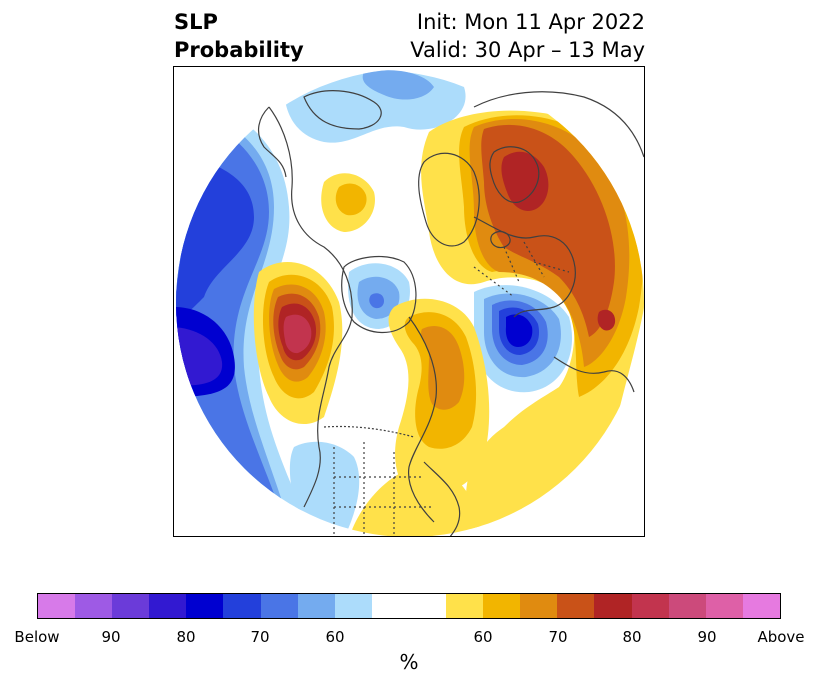  I want to click on coastline-scandinavia, so click(514, 175).